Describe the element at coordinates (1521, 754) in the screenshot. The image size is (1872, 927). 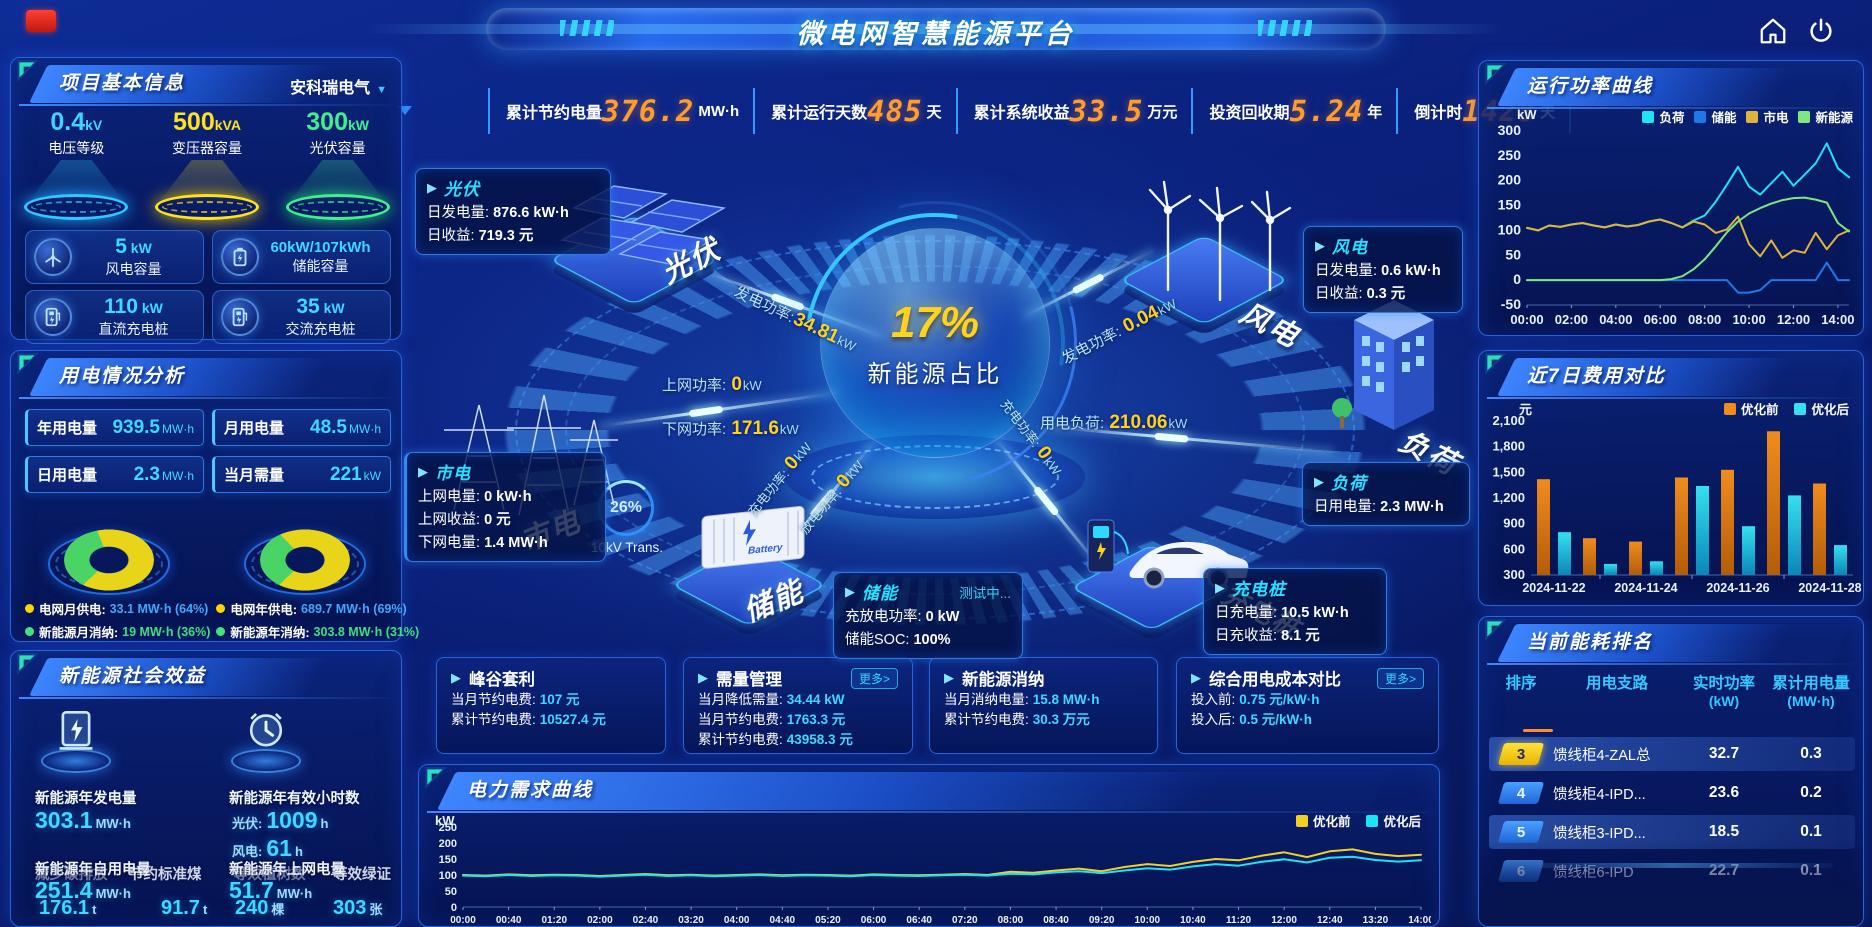
I see `rank-badge: 3` at that location.